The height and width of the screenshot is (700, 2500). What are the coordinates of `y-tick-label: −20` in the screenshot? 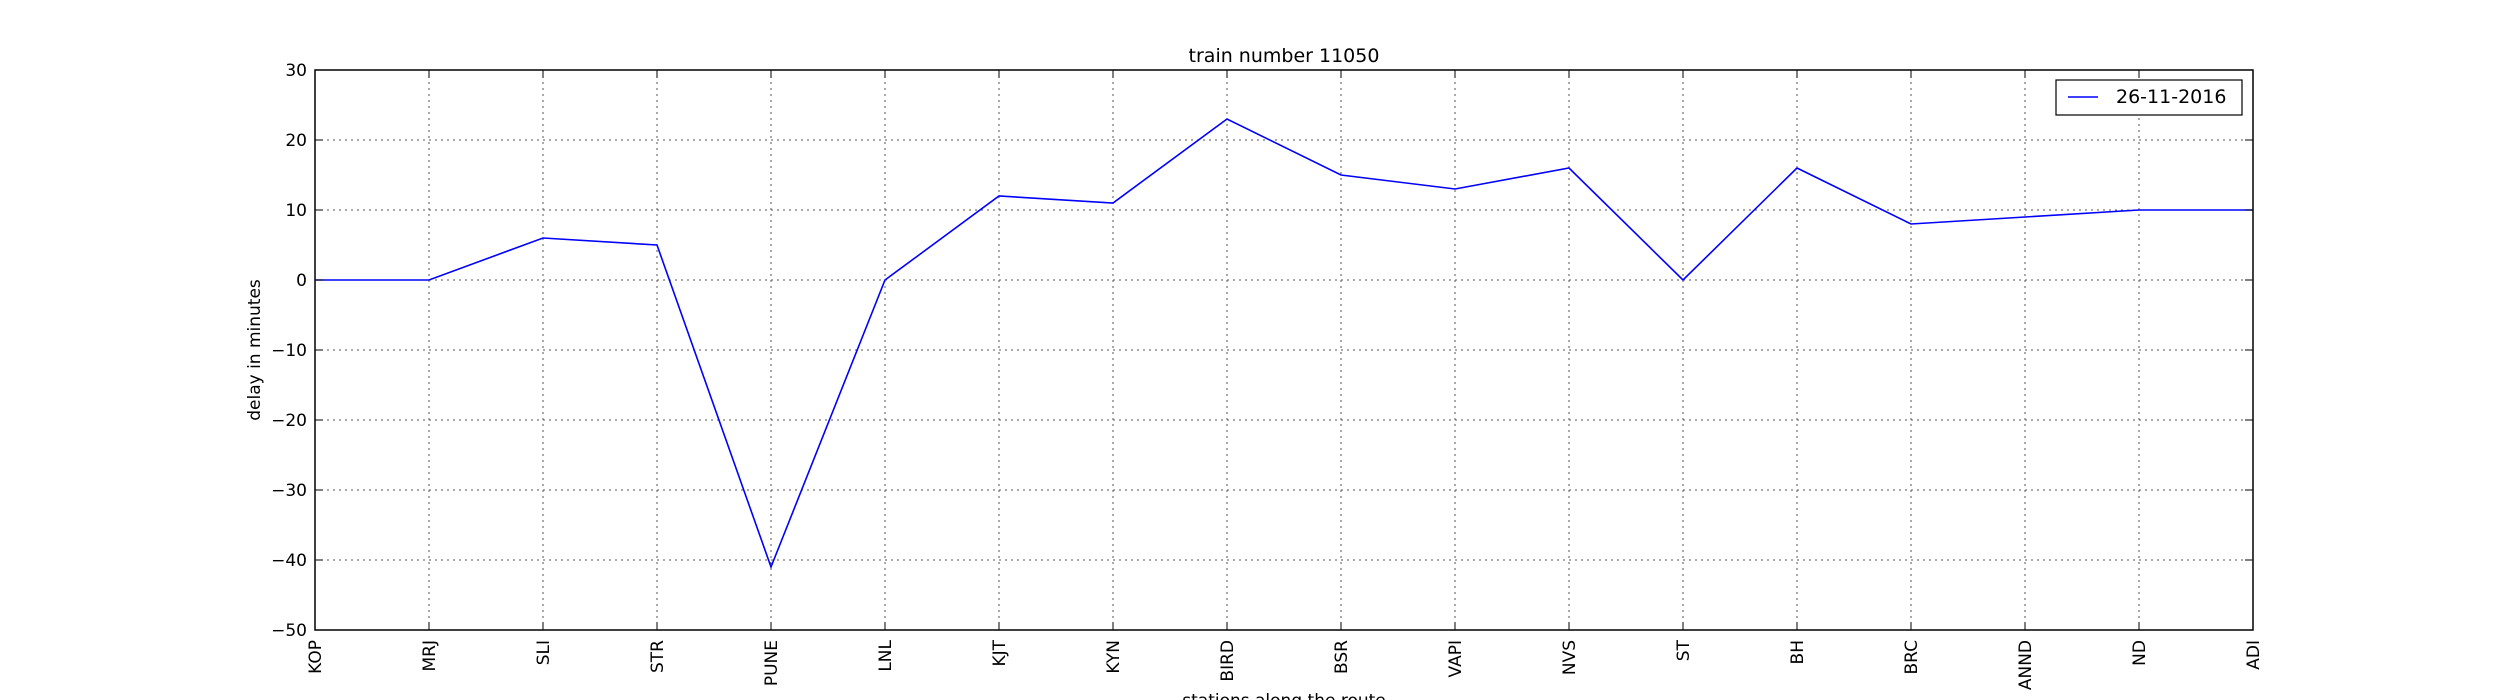 It's located at (289, 421).